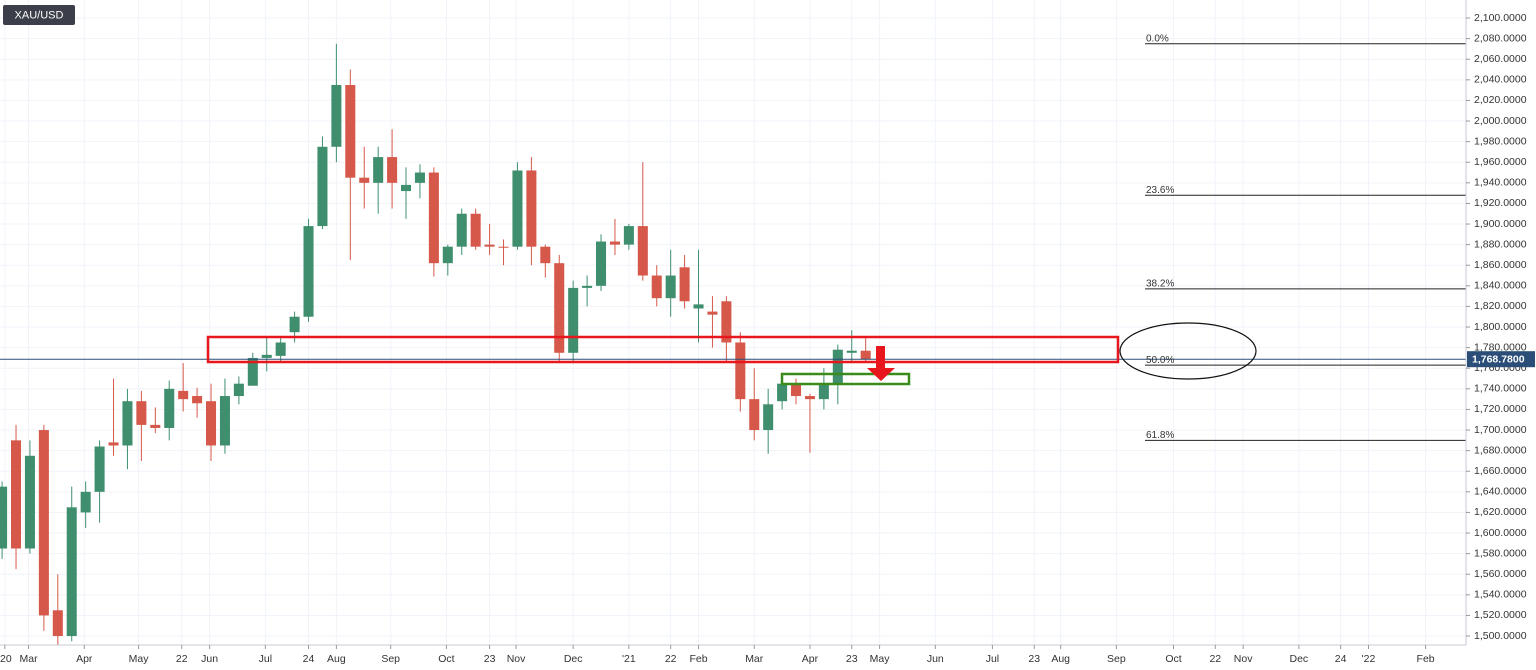 The image size is (1536, 670). What do you see at coordinates (1500, 430) in the screenshot?
I see `y-tick-label: 1,700.0000` at bounding box center [1500, 430].